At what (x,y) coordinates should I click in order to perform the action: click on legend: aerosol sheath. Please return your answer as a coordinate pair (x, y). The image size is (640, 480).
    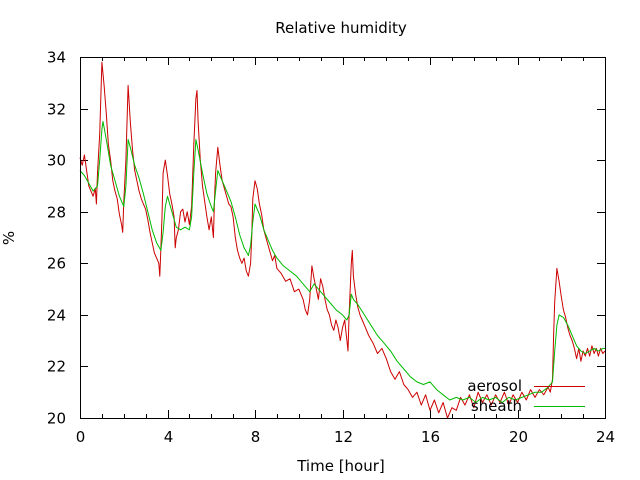
    Looking at the image, I should click on (526, 396).